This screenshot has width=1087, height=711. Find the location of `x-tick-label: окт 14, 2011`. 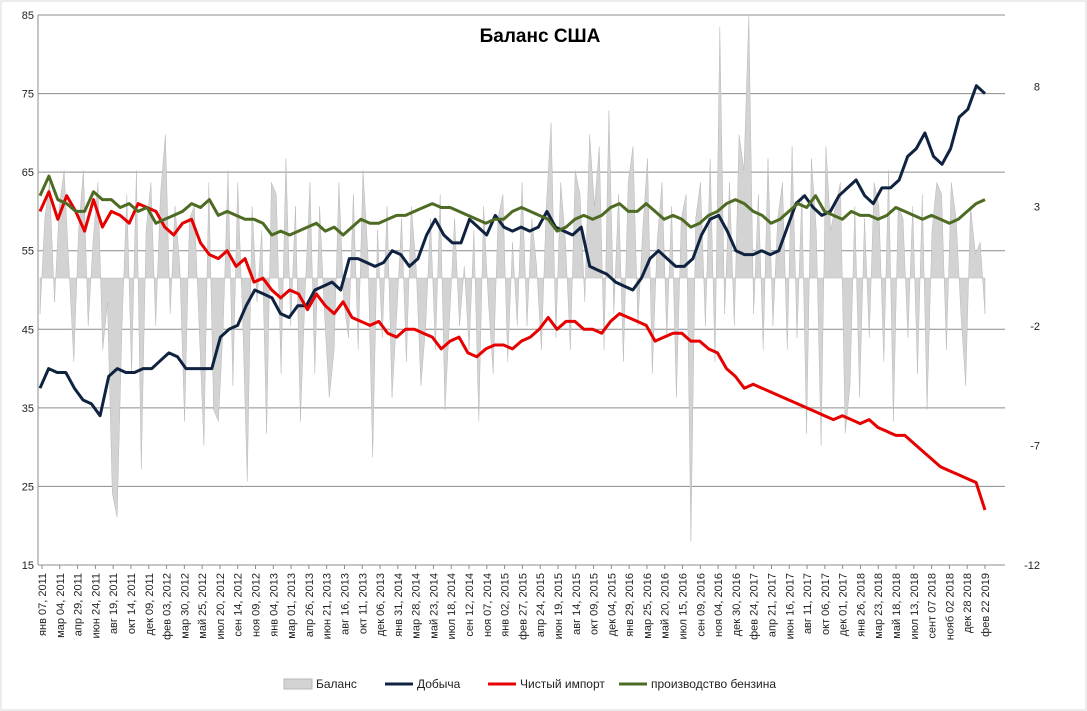

x-tick-label: окт 14, 2011 is located at coordinates (132, 603).